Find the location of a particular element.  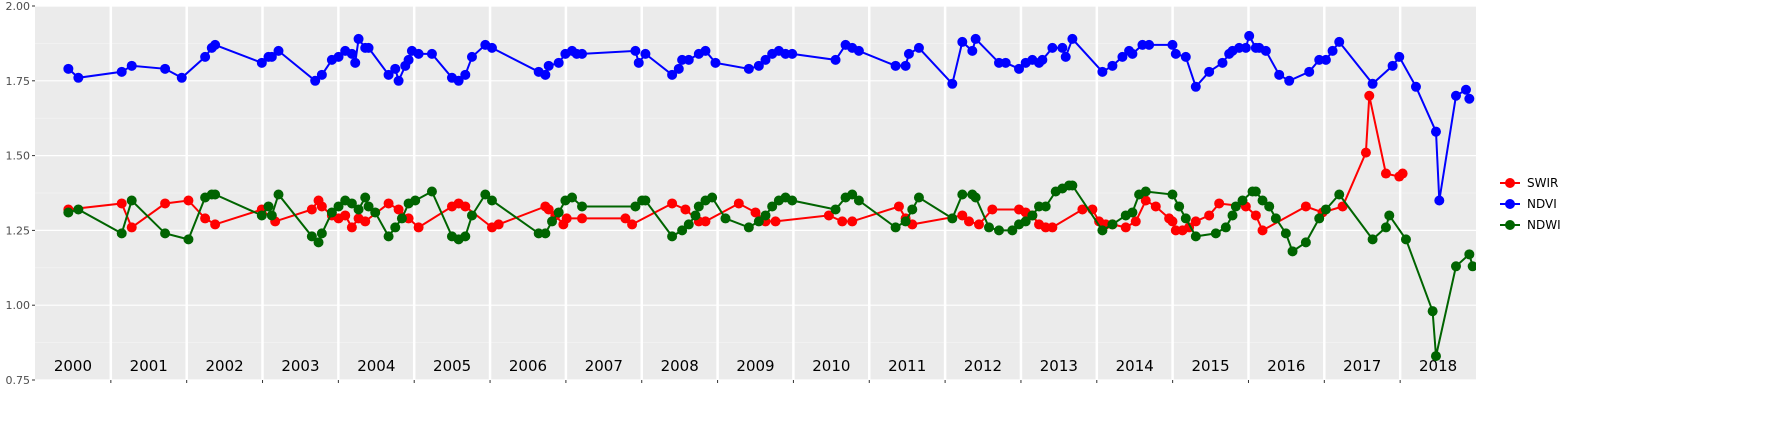

y-tick-label: 1.75 is located at coordinates (18, 81).